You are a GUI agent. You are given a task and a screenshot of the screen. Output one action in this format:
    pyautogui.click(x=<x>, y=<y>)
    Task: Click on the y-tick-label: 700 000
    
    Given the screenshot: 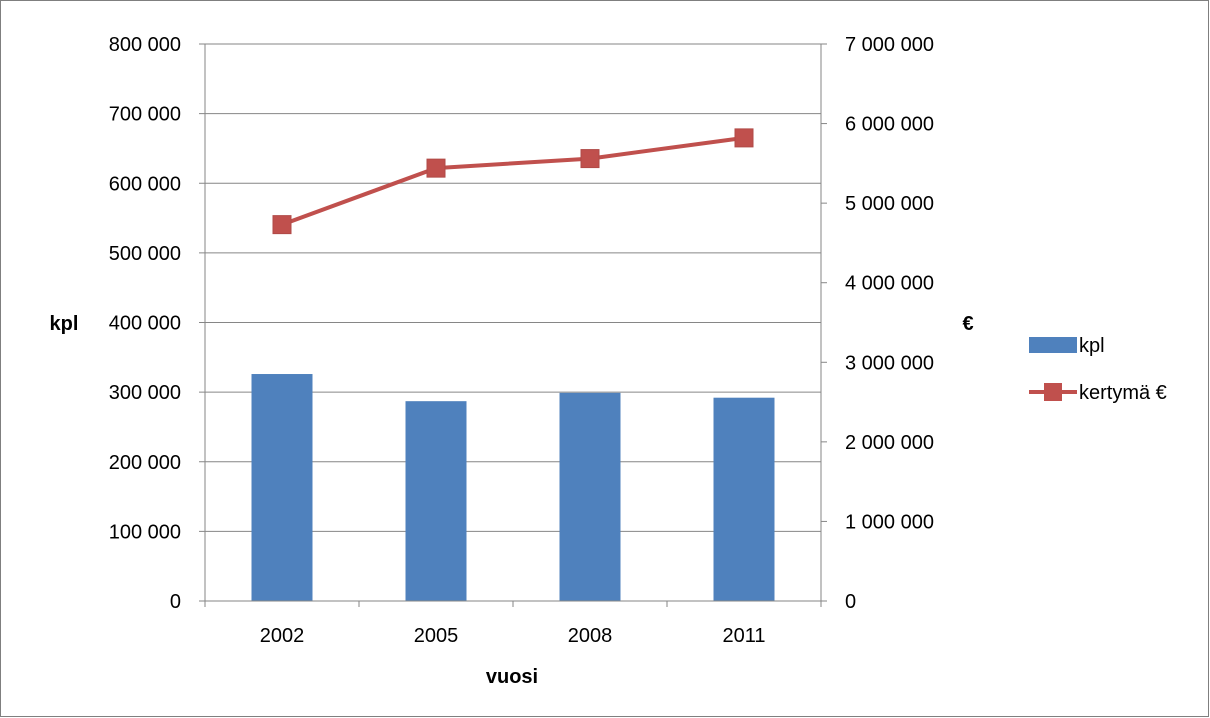 What is the action you would take?
    pyautogui.click(x=145, y=115)
    